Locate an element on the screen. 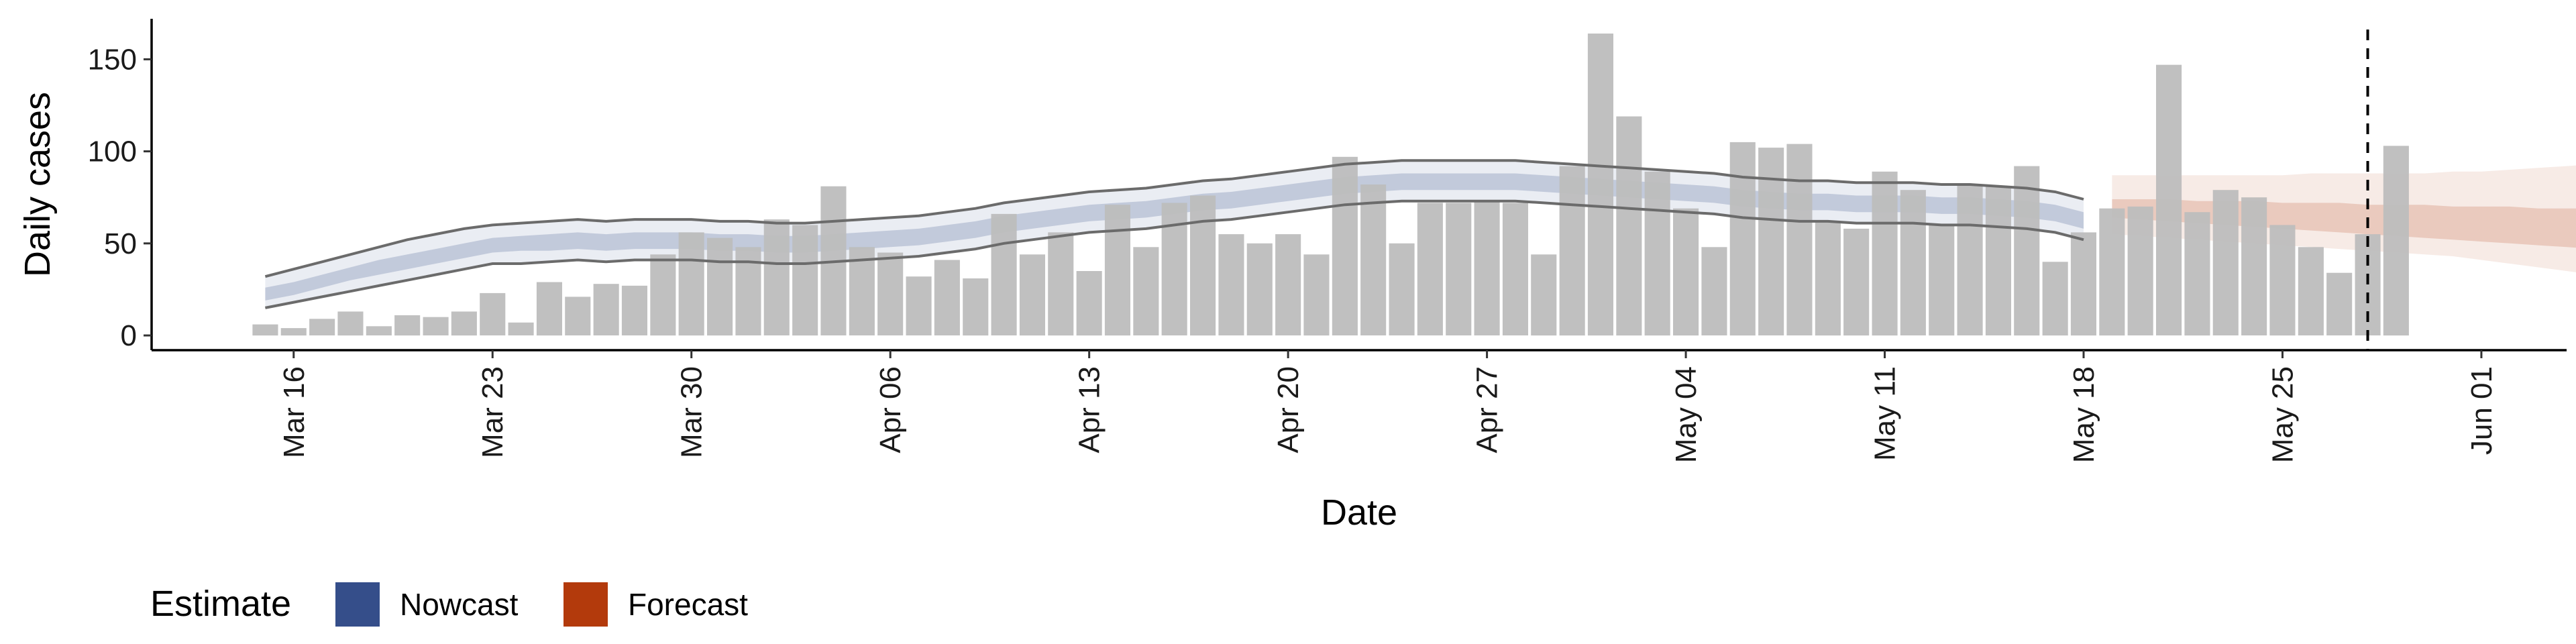 This screenshot has height=644, width=2576. legend-label: Nowcast is located at coordinates (459, 604).